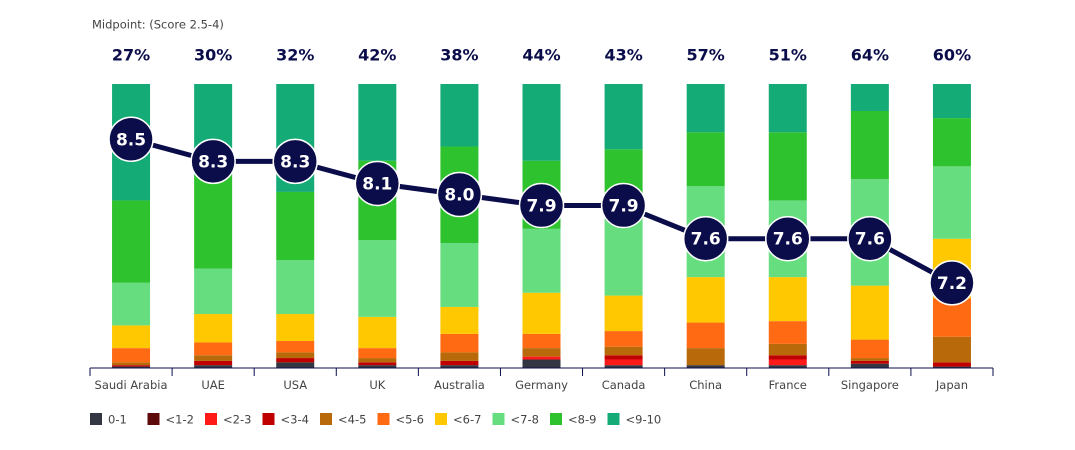  Describe the element at coordinates (459, 385) in the screenshot. I see `x-tick-label: Australia` at that location.